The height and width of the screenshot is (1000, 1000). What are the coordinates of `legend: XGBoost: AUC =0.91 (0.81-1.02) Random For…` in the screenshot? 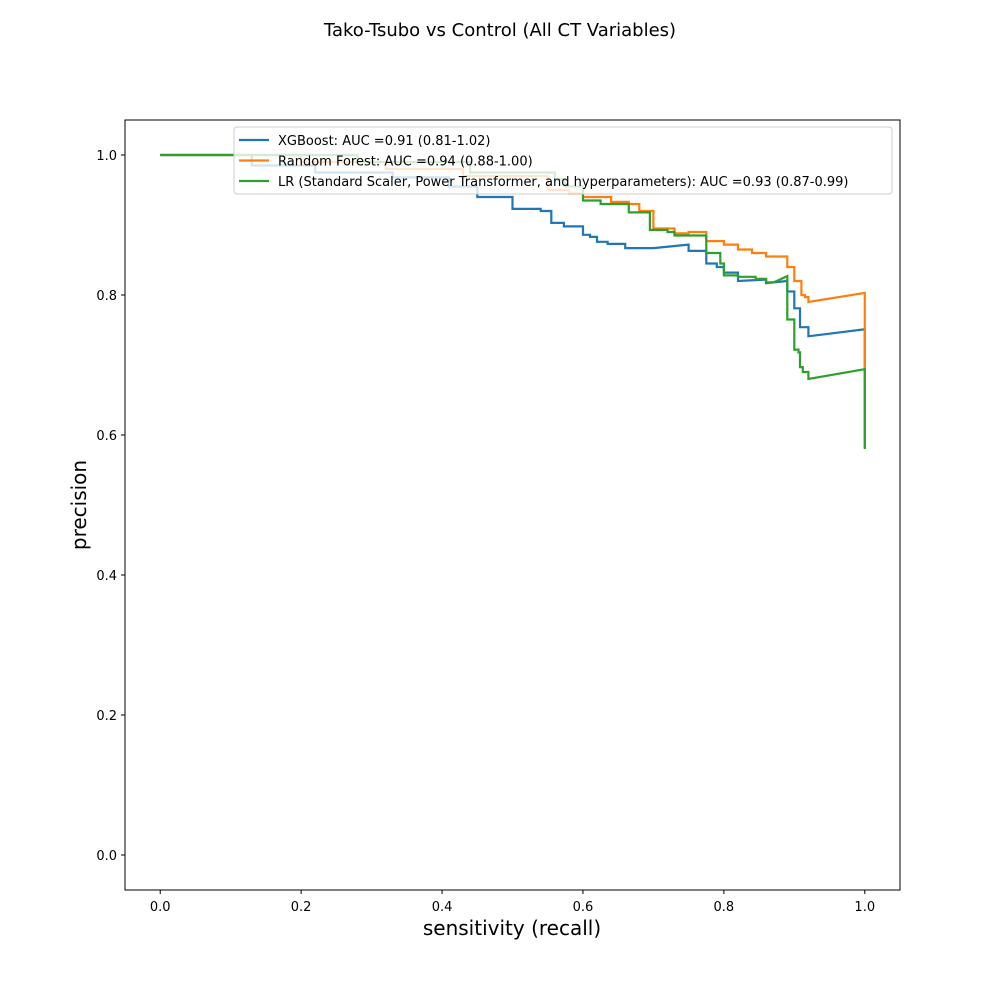 It's located at (563, 160).